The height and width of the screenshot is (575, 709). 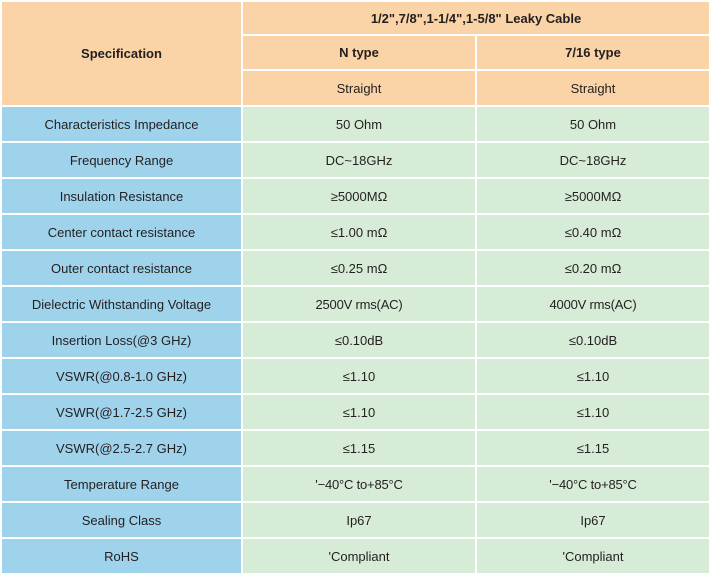 What do you see at coordinates (359, 160) in the screenshot?
I see `row-value-n: DC~18GHz` at bounding box center [359, 160].